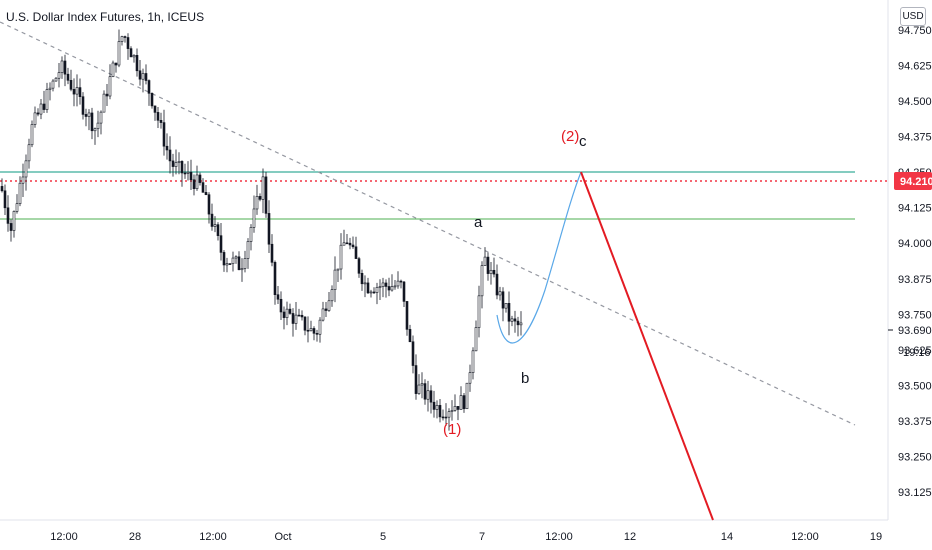 The height and width of the screenshot is (550, 932). What do you see at coordinates (915, 280) in the screenshot?
I see `price-tick-label: 93.875` at bounding box center [915, 280].